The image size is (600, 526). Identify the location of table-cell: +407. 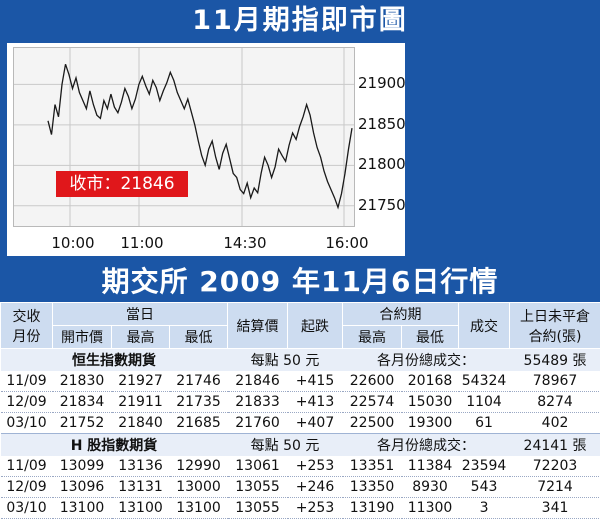
(315, 423).